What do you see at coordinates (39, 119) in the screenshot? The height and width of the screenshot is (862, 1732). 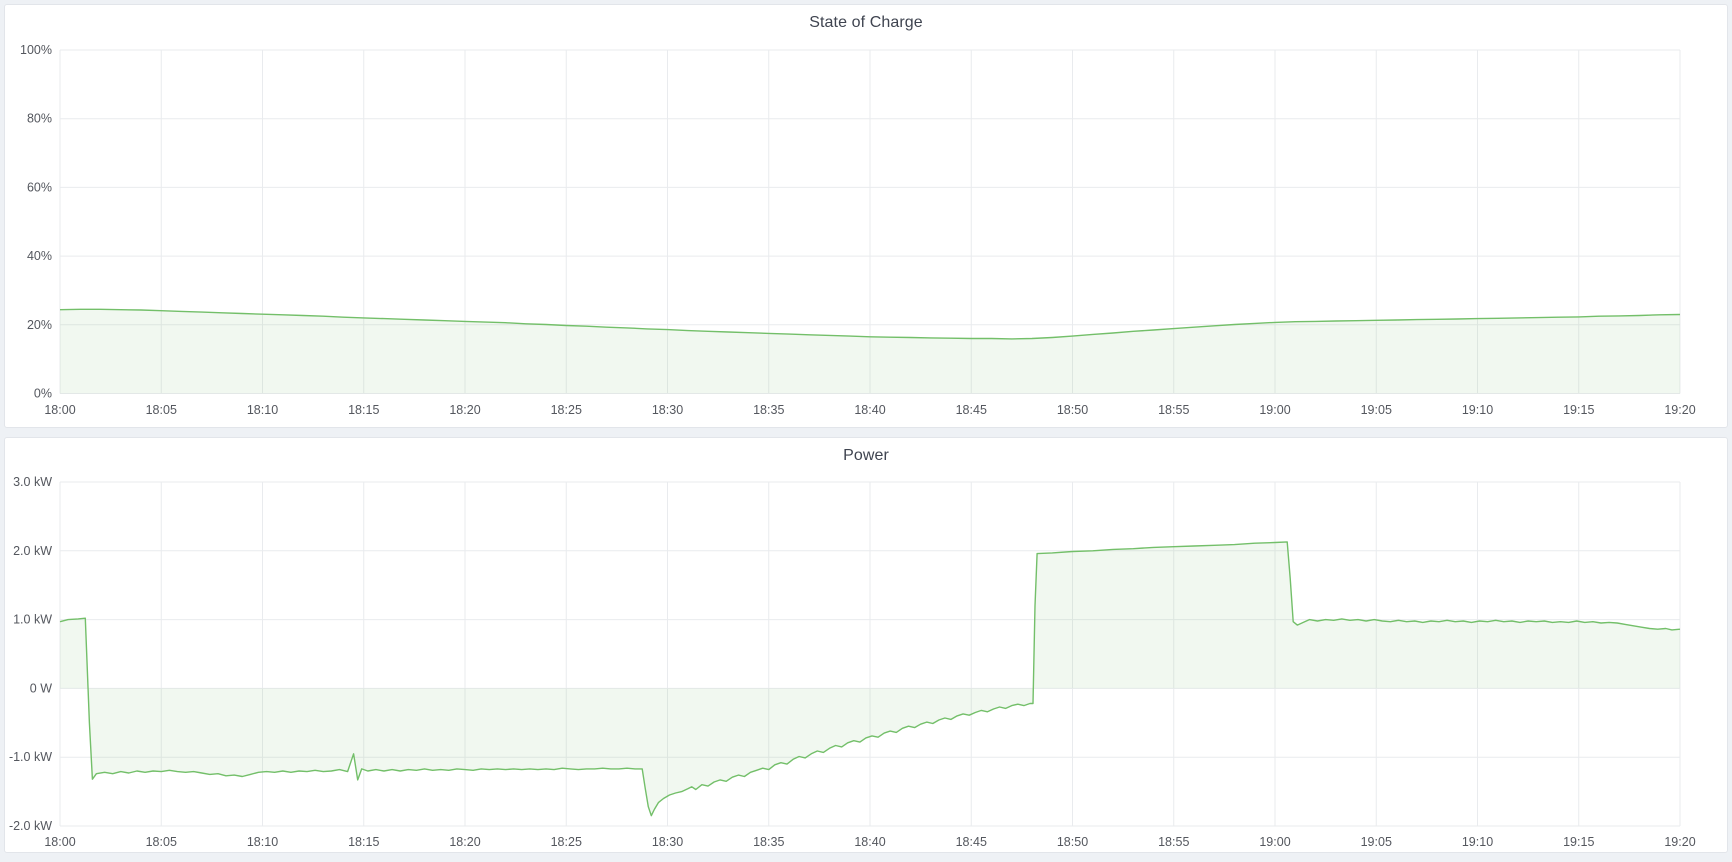 I see `y-tick-label: 80%` at bounding box center [39, 119].